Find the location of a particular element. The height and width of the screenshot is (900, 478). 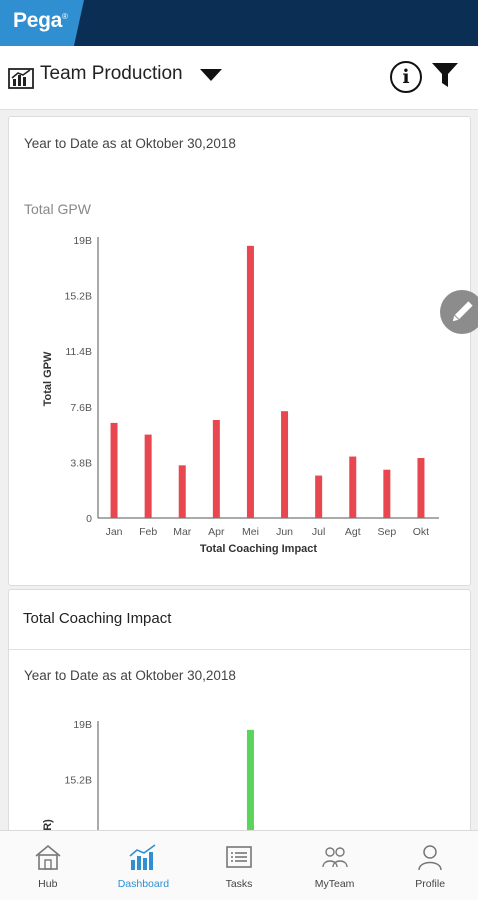

x-tick-label: Mar is located at coordinates (182, 532).